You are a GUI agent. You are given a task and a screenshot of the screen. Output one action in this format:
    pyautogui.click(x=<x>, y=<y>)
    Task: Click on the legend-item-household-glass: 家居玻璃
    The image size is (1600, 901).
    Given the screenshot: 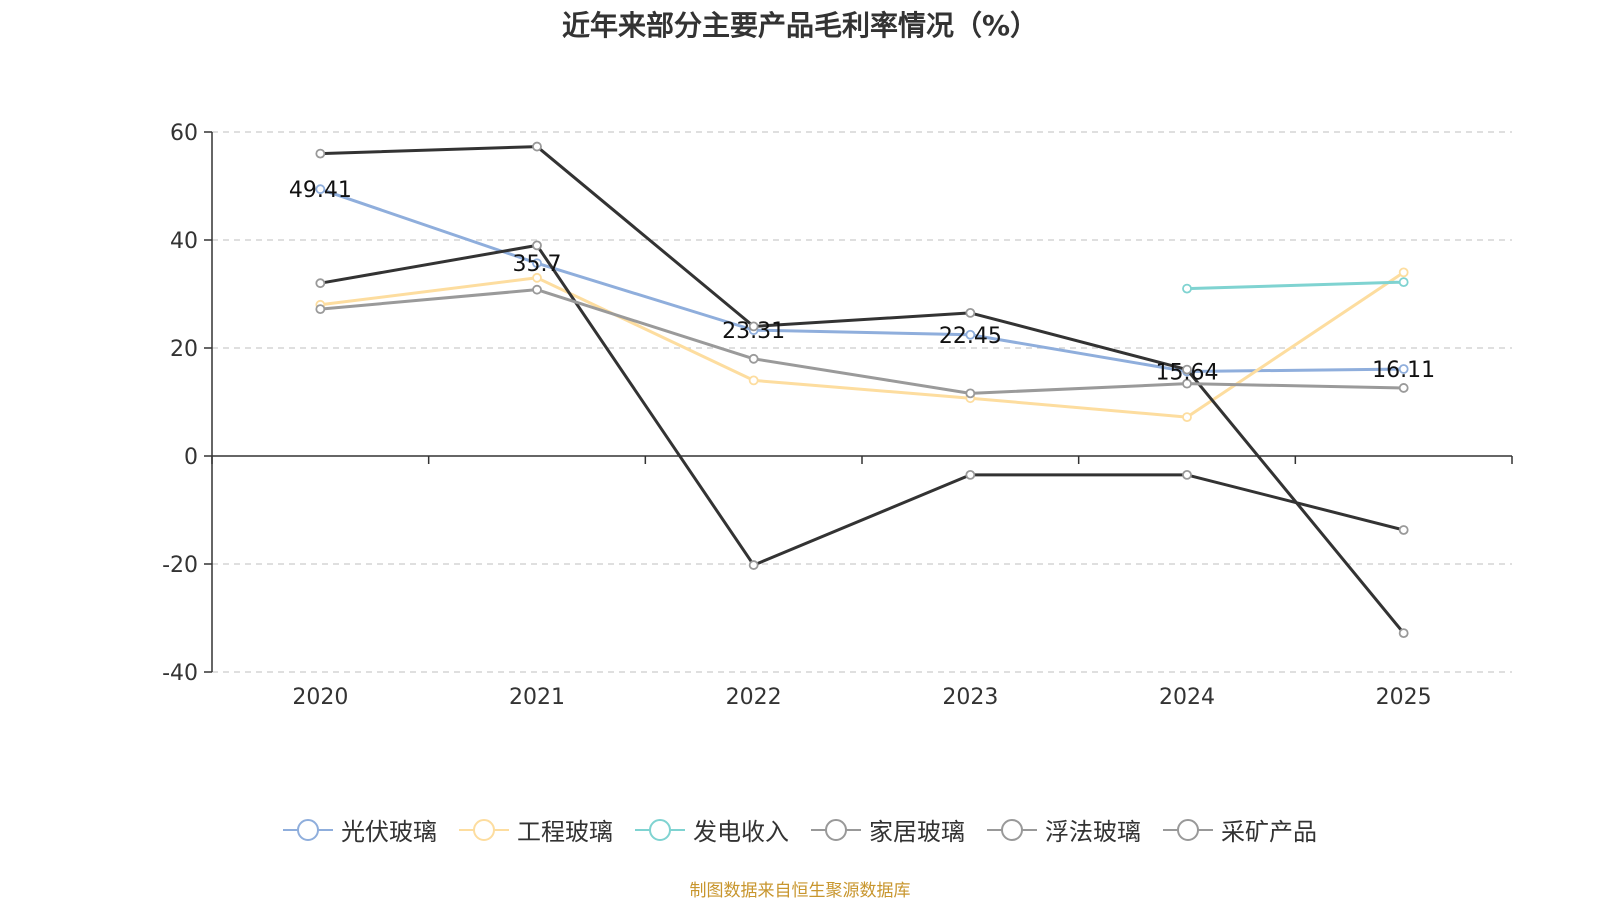 What is the action you would take?
    pyautogui.click(x=888, y=829)
    